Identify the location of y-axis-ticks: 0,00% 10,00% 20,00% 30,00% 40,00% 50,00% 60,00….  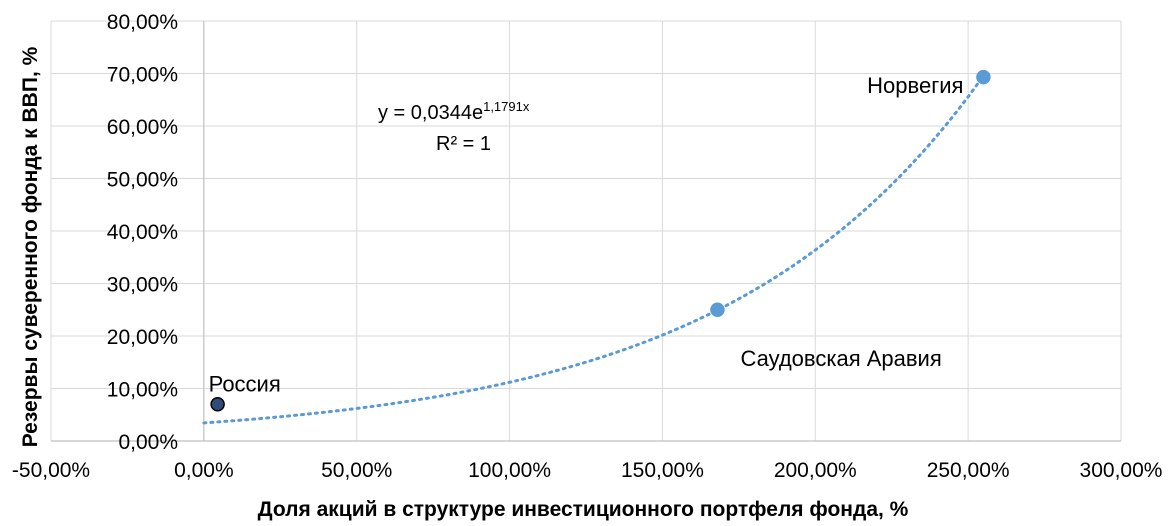
(142, 232).